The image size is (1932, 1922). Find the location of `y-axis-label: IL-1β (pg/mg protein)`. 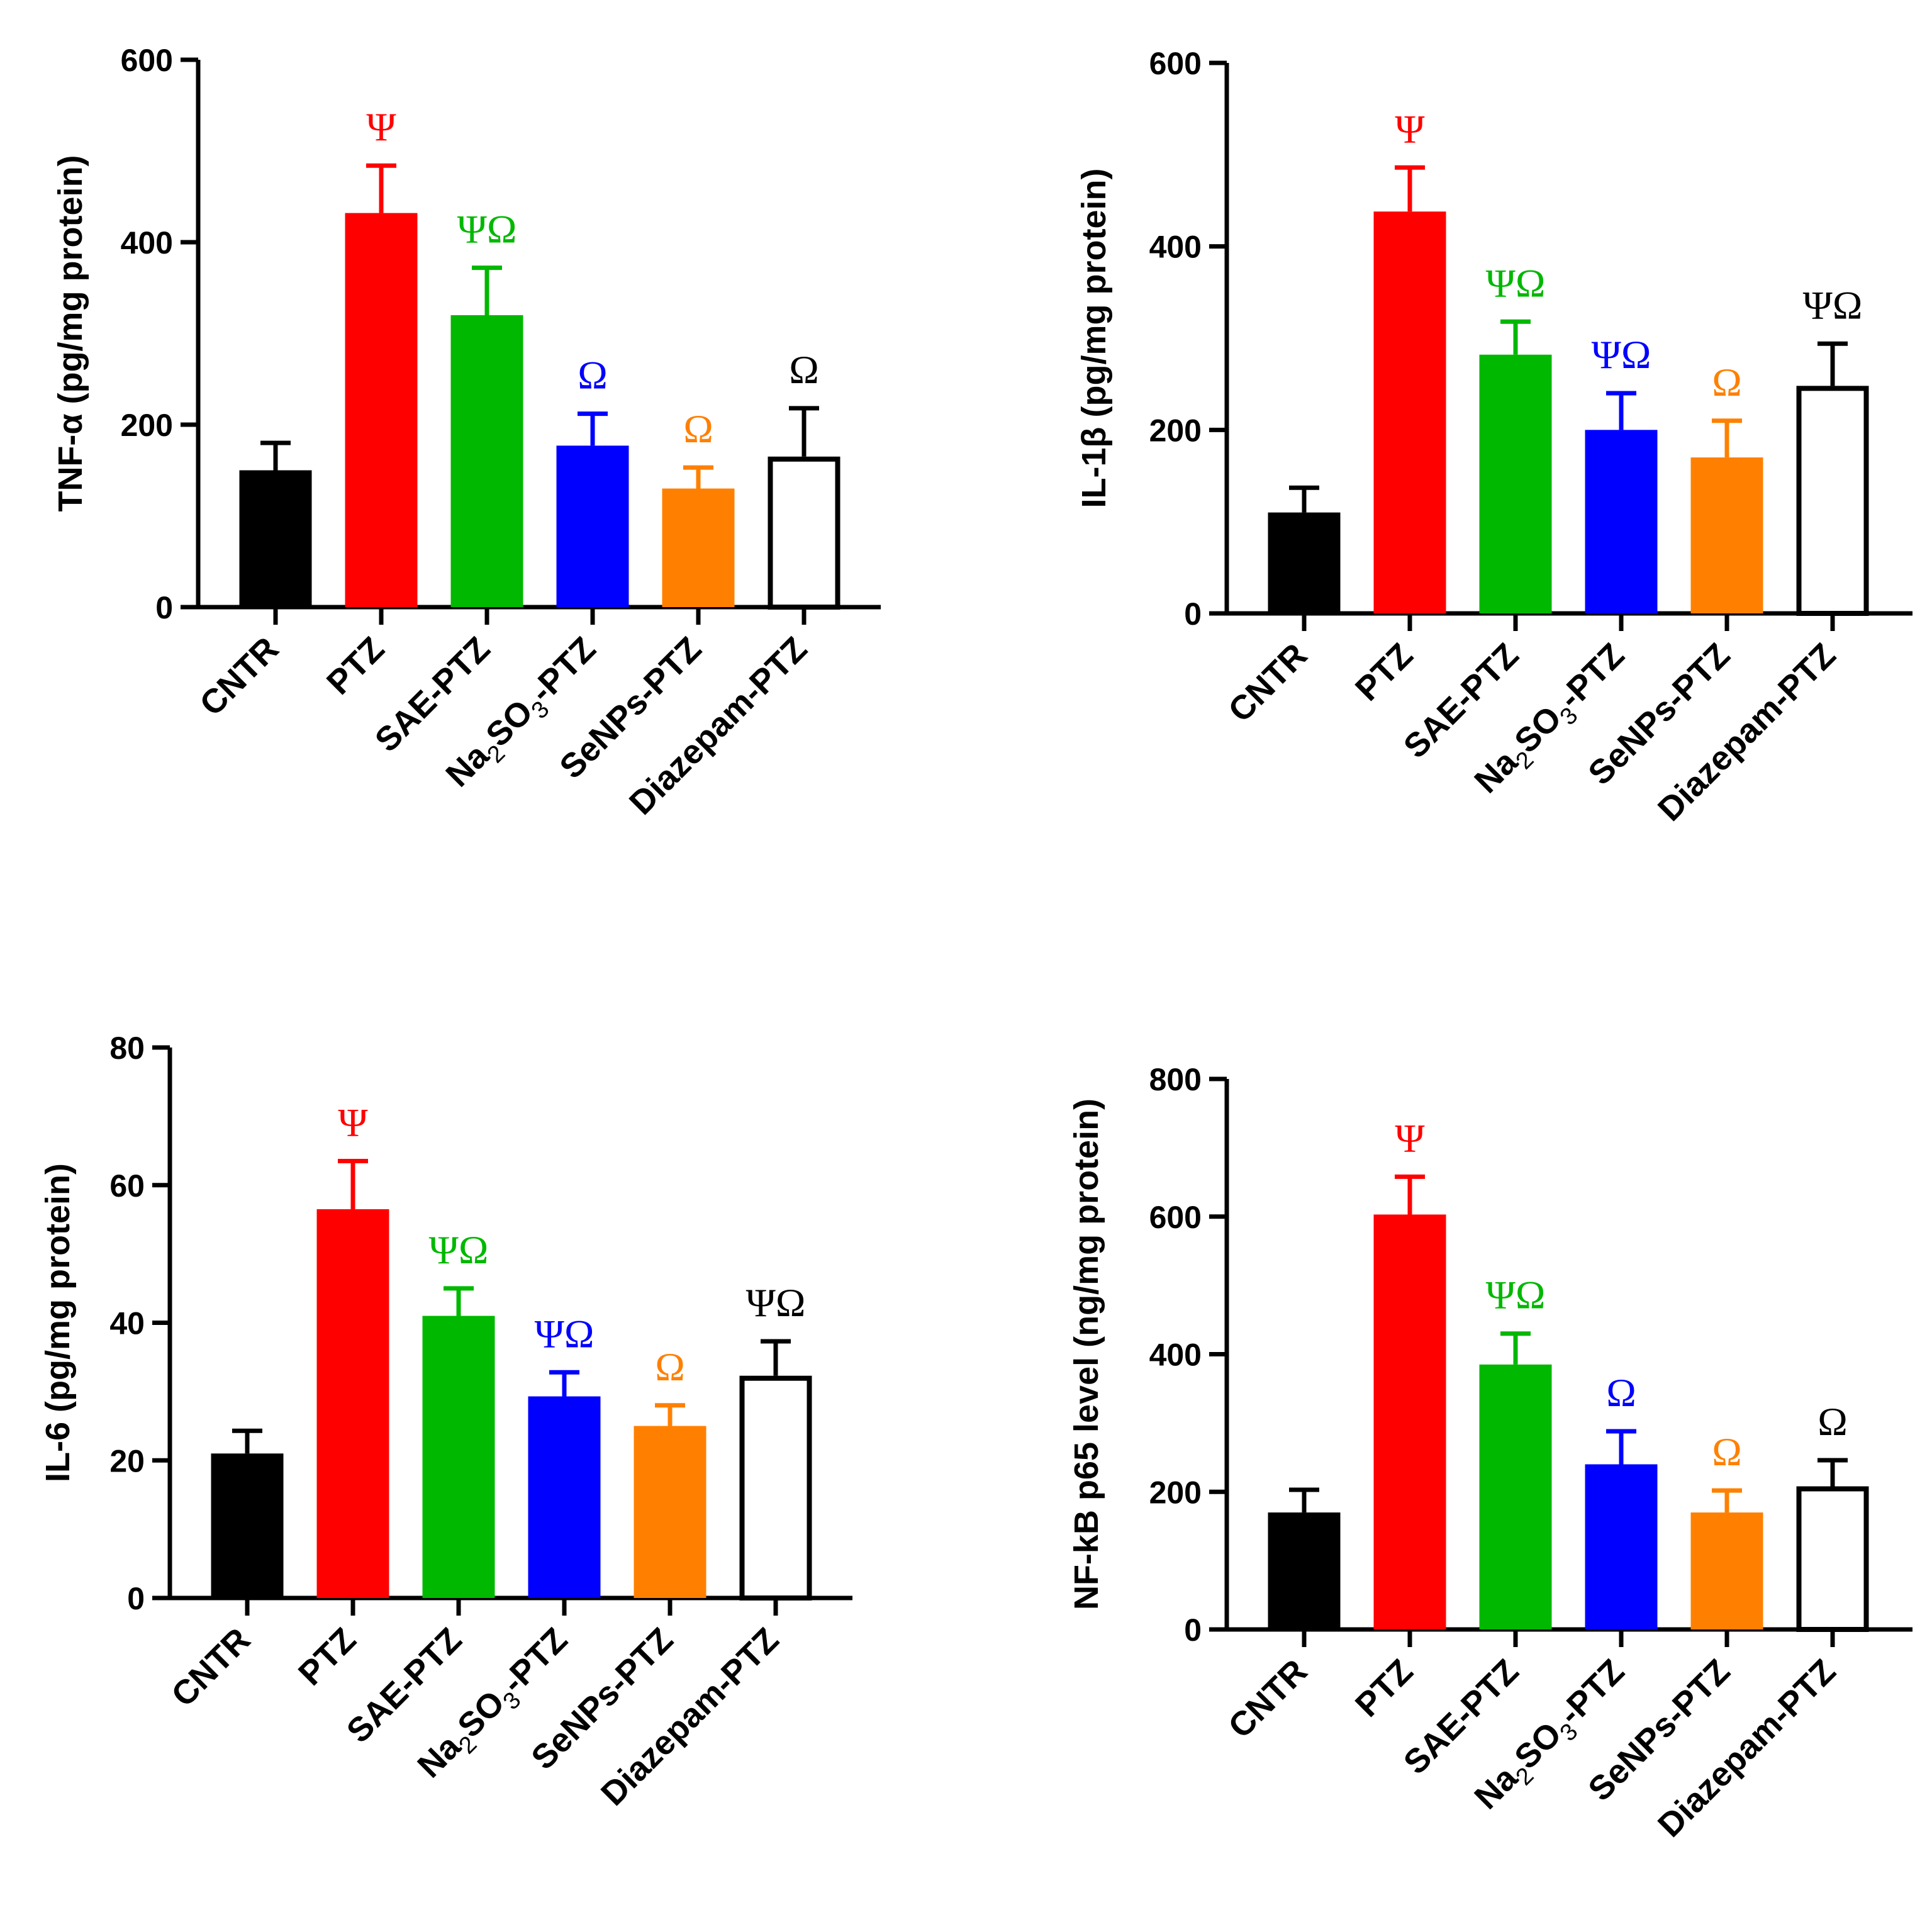

y-axis-label: IL-1β (pg/mg protein) is located at coordinates (1094, 338).